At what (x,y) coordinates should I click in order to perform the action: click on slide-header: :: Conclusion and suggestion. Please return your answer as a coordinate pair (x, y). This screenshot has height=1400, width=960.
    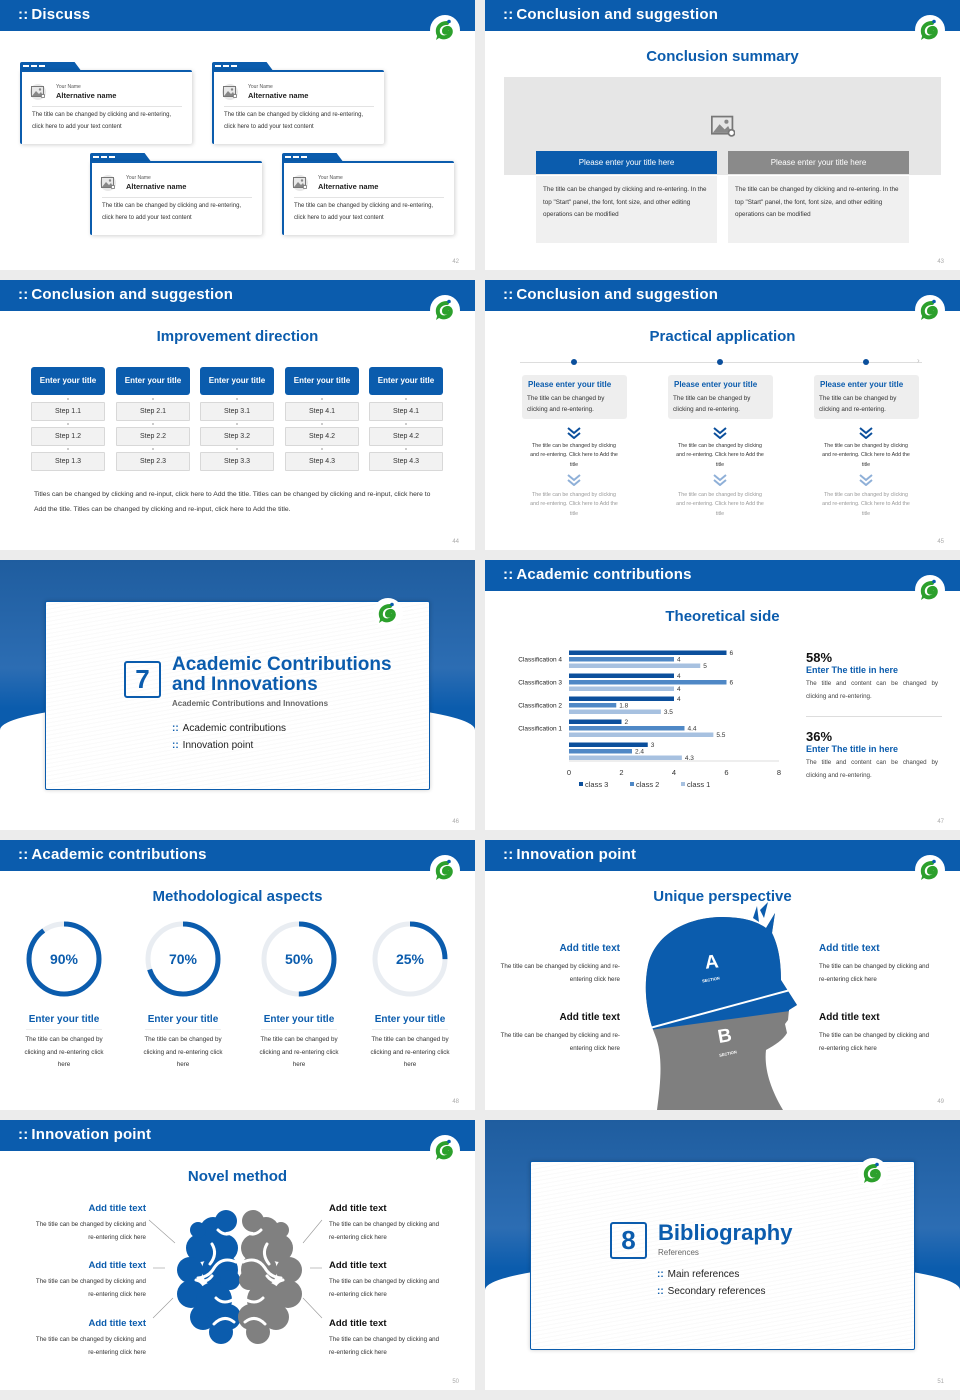
    Looking at the image, I should click on (237, 295).